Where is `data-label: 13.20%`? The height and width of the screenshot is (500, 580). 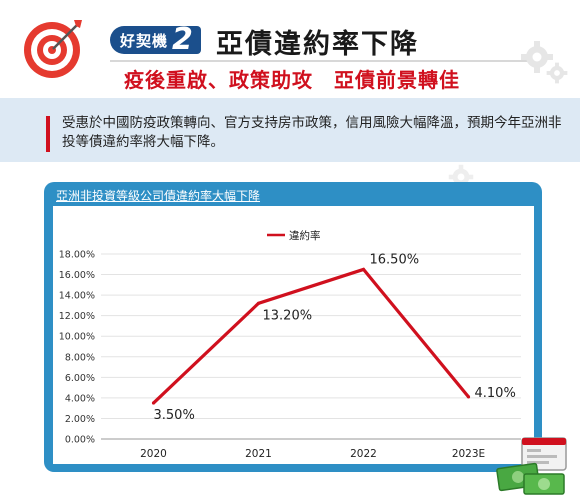 data-label: 13.20% is located at coordinates (288, 315).